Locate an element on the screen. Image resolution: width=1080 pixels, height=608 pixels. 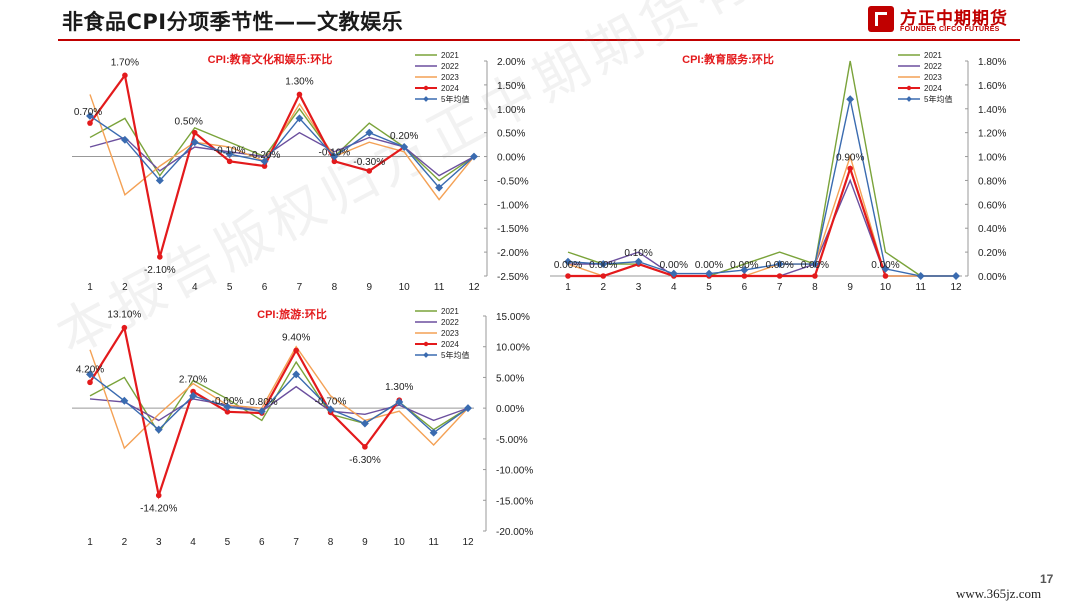
y-tick-label: 0.50% is located at coordinates (511, 134).